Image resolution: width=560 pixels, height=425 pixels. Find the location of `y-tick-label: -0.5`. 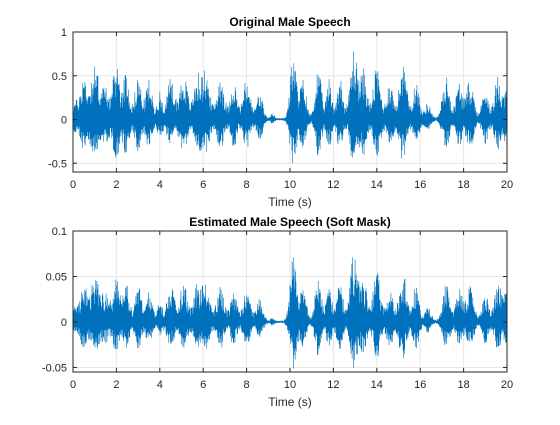

y-tick-label: -0.5 is located at coordinates (57, 164).